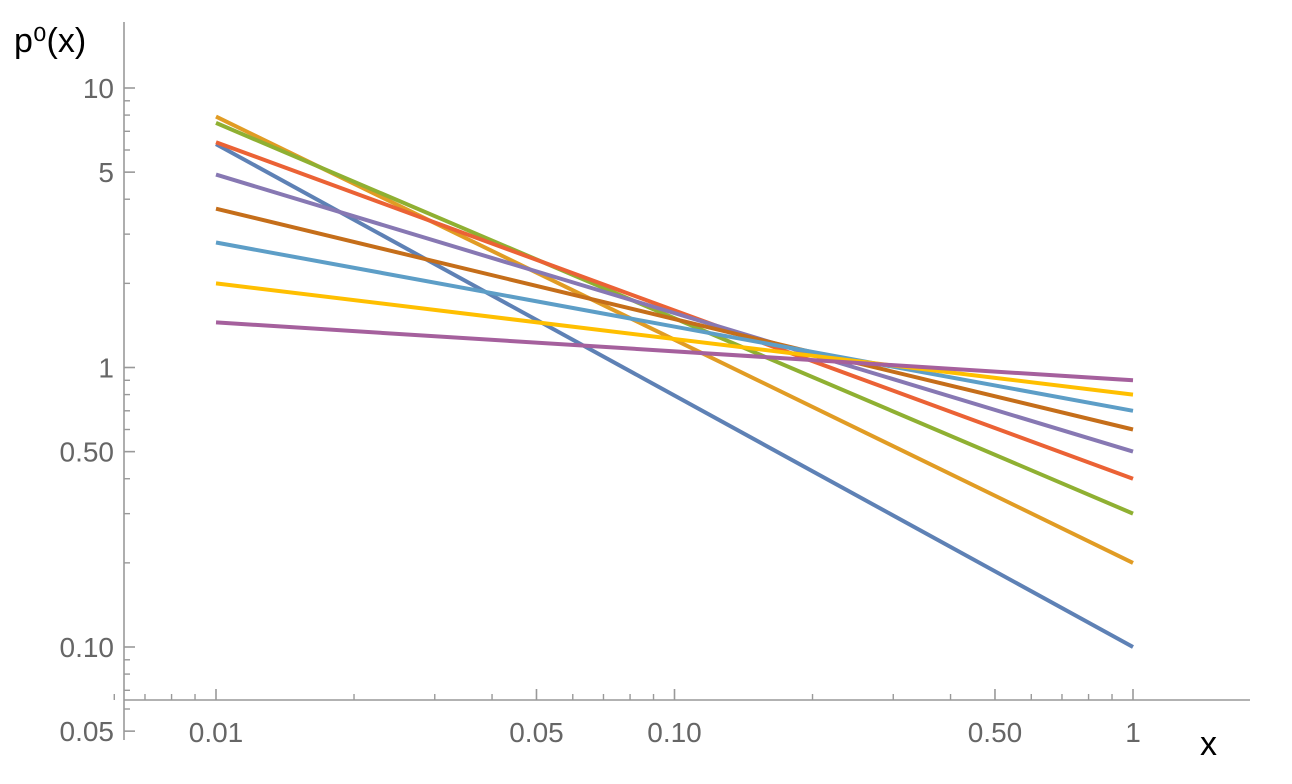 This screenshot has height=784, width=1292. Describe the element at coordinates (106, 172) in the screenshot. I see `y-tick-label: 5` at that location.